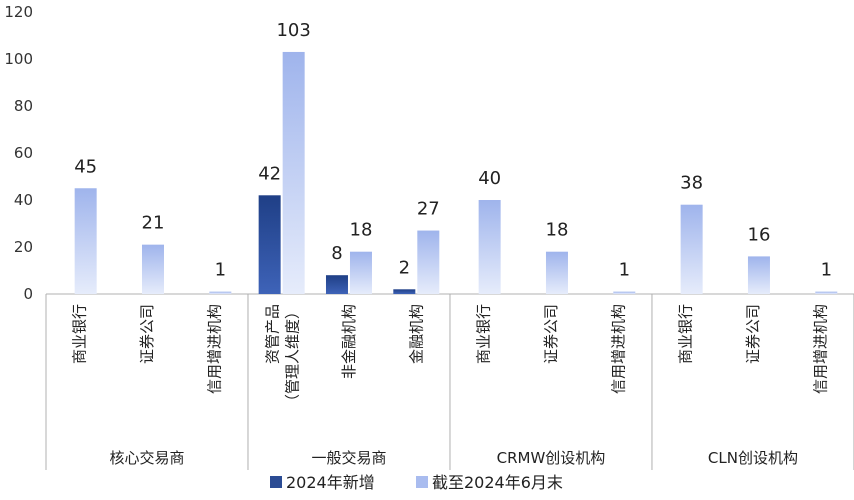 The width and height of the screenshot is (854, 500). I want to click on group-label: 核心交易商, so click(146, 458).